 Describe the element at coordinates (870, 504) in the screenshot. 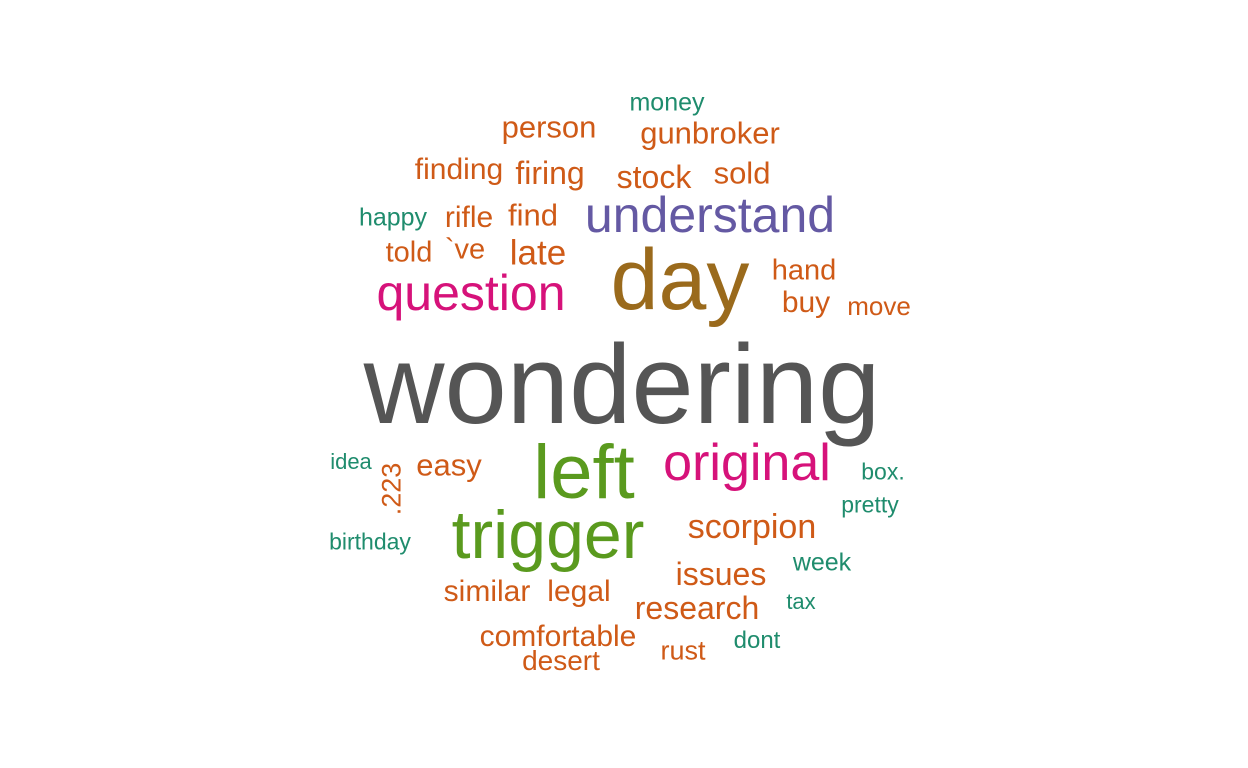

I see `word-pretty: pretty` at that location.